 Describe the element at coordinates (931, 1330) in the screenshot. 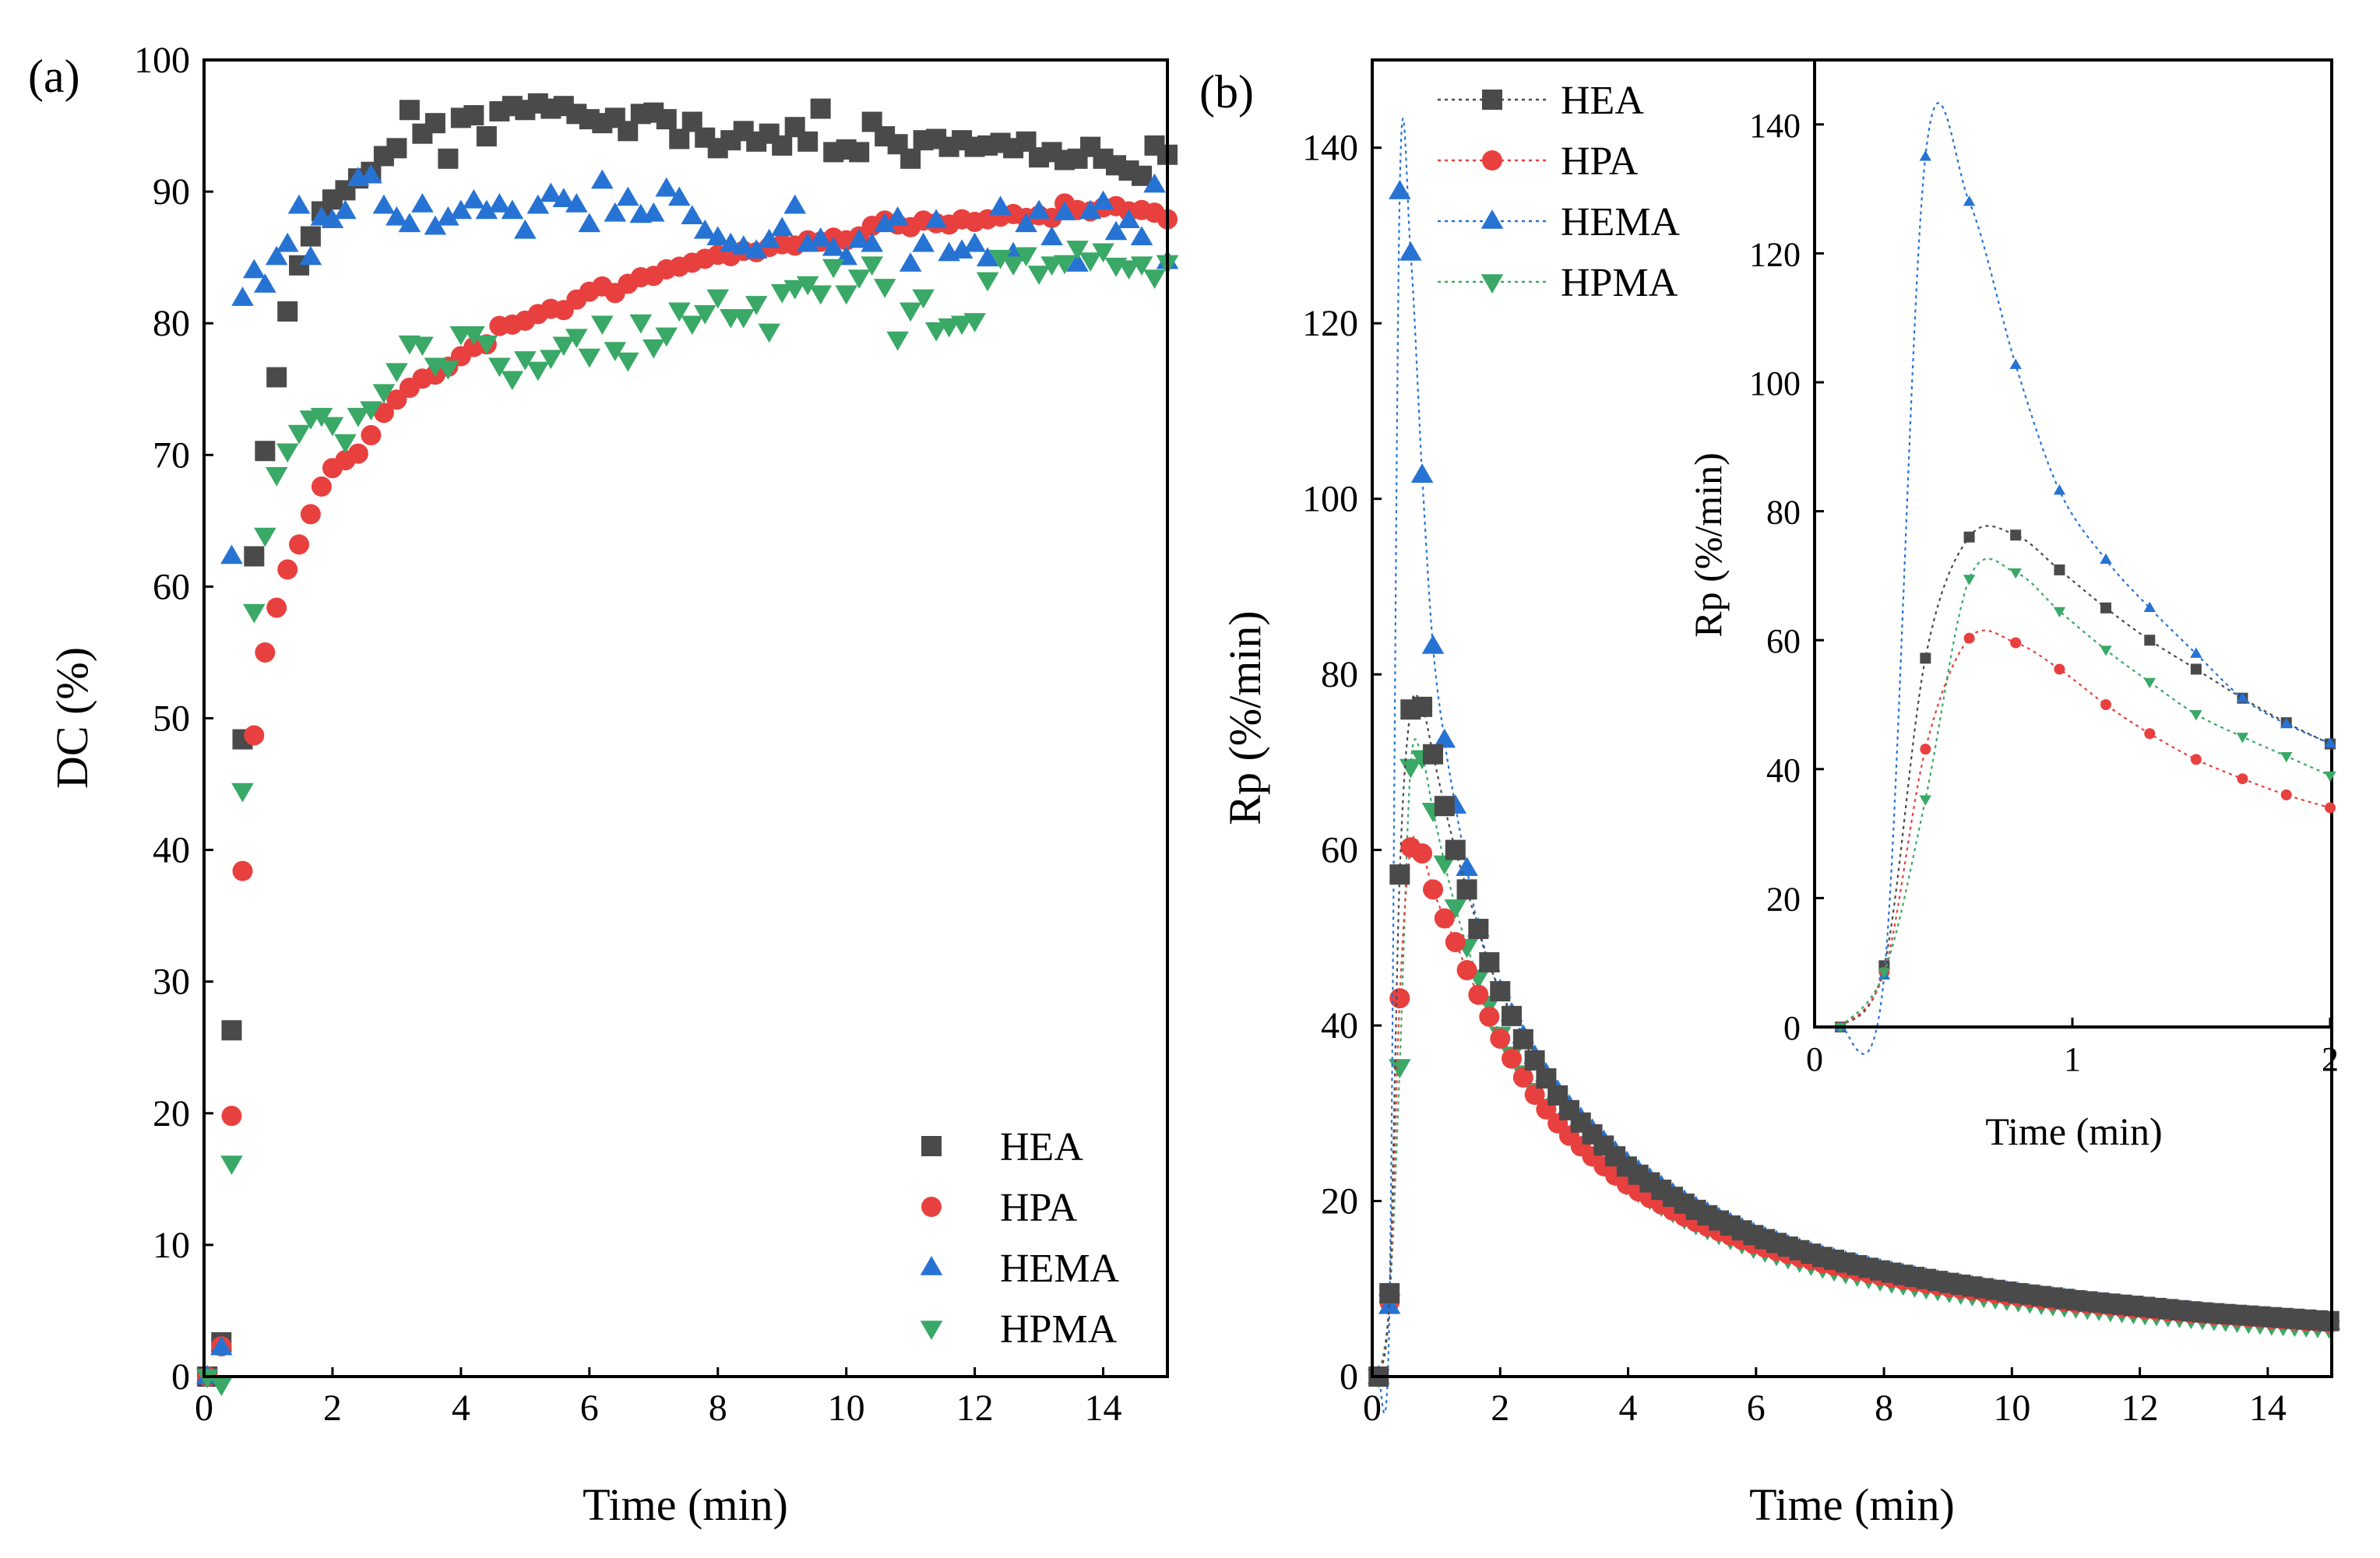

I see `legend-marker-hpma` at that location.